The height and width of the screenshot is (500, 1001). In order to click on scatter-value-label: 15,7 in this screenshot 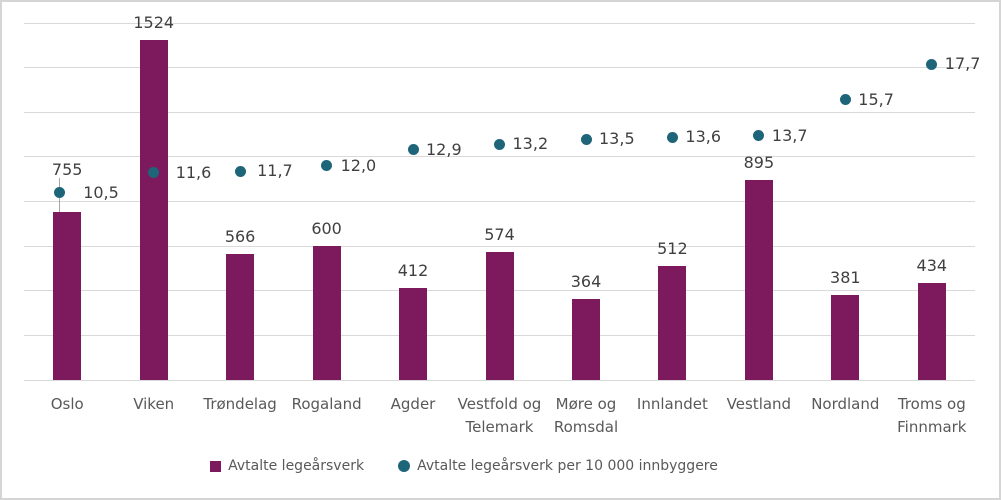, I will do `click(876, 99)`.